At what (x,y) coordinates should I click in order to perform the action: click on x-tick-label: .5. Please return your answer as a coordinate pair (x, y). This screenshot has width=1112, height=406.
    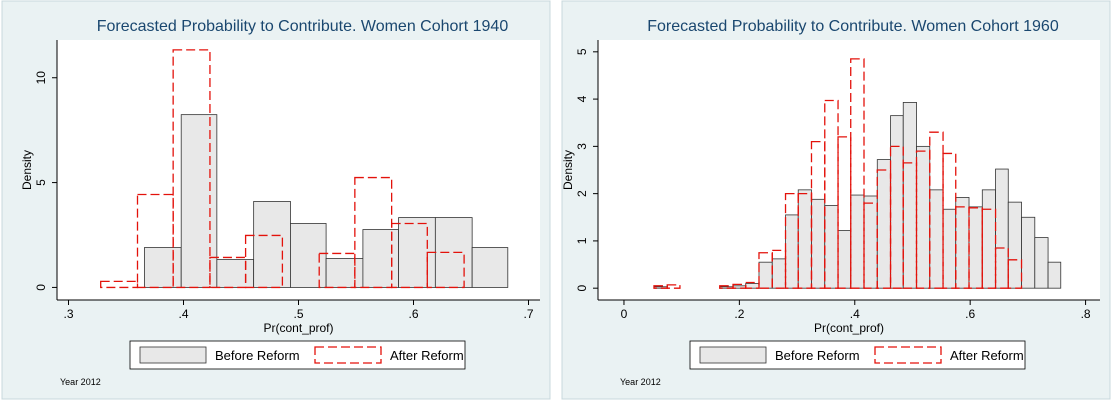
    Looking at the image, I should click on (298, 314).